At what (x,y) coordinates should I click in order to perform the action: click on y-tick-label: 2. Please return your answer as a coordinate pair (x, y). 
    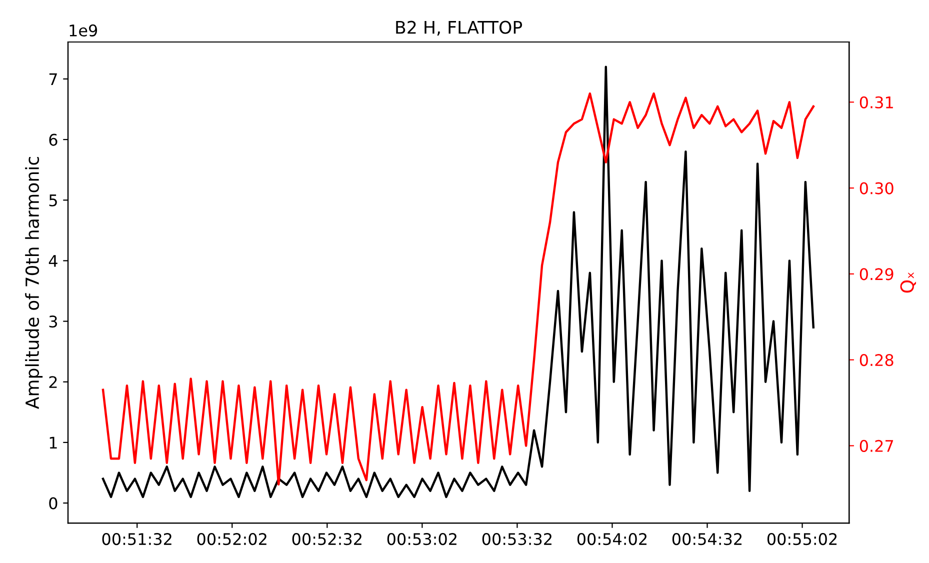
    Looking at the image, I should click on (53, 382).